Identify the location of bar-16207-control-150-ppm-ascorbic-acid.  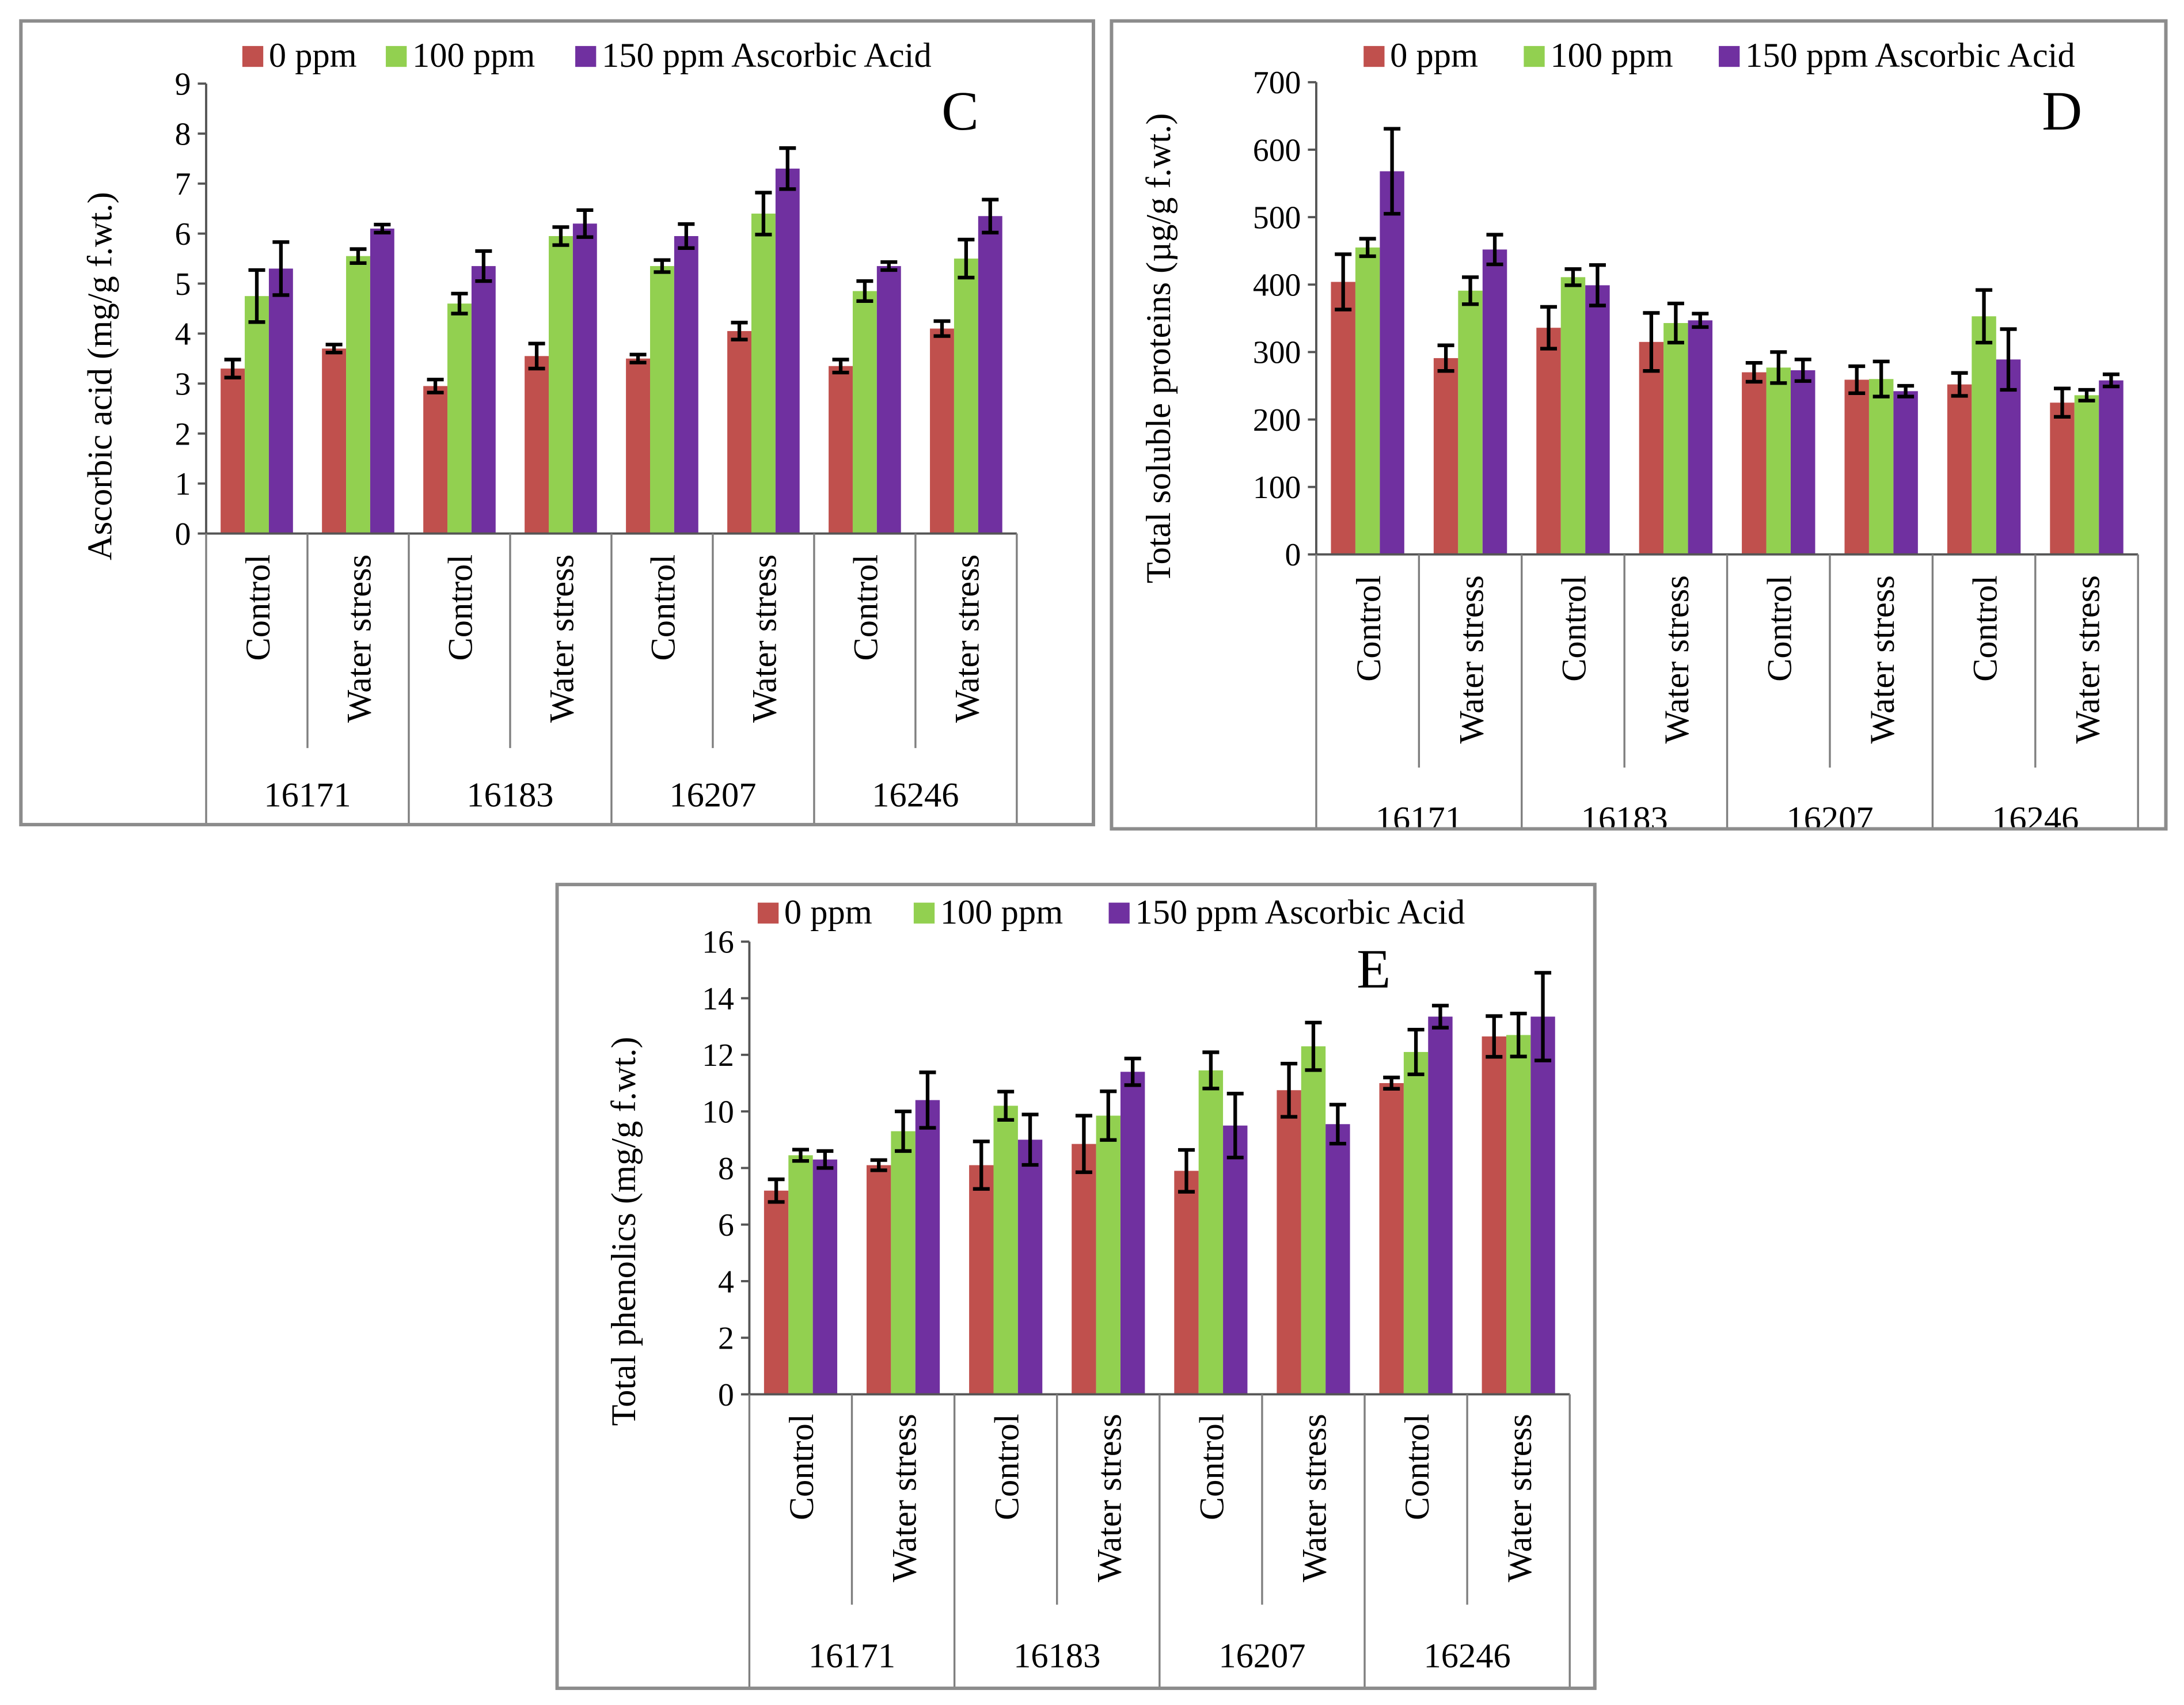
(686, 385).